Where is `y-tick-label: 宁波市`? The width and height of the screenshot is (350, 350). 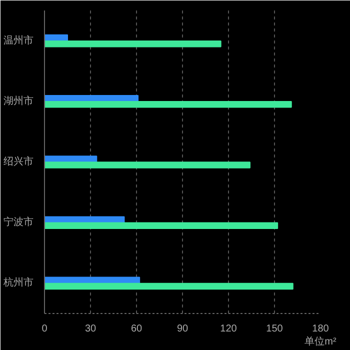
y-tick-label: 宁波市 is located at coordinates (19, 222).